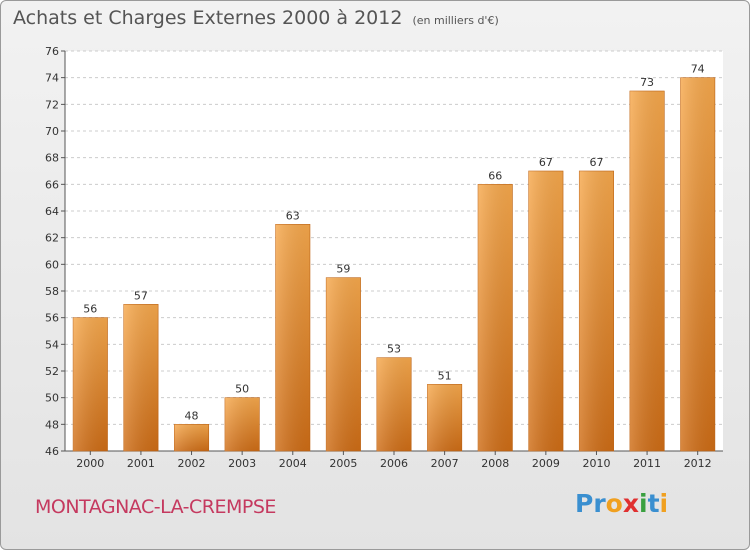 The image size is (750, 550). Describe the element at coordinates (52, 344) in the screenshot. I see `y-tick-label: 54` at that location.